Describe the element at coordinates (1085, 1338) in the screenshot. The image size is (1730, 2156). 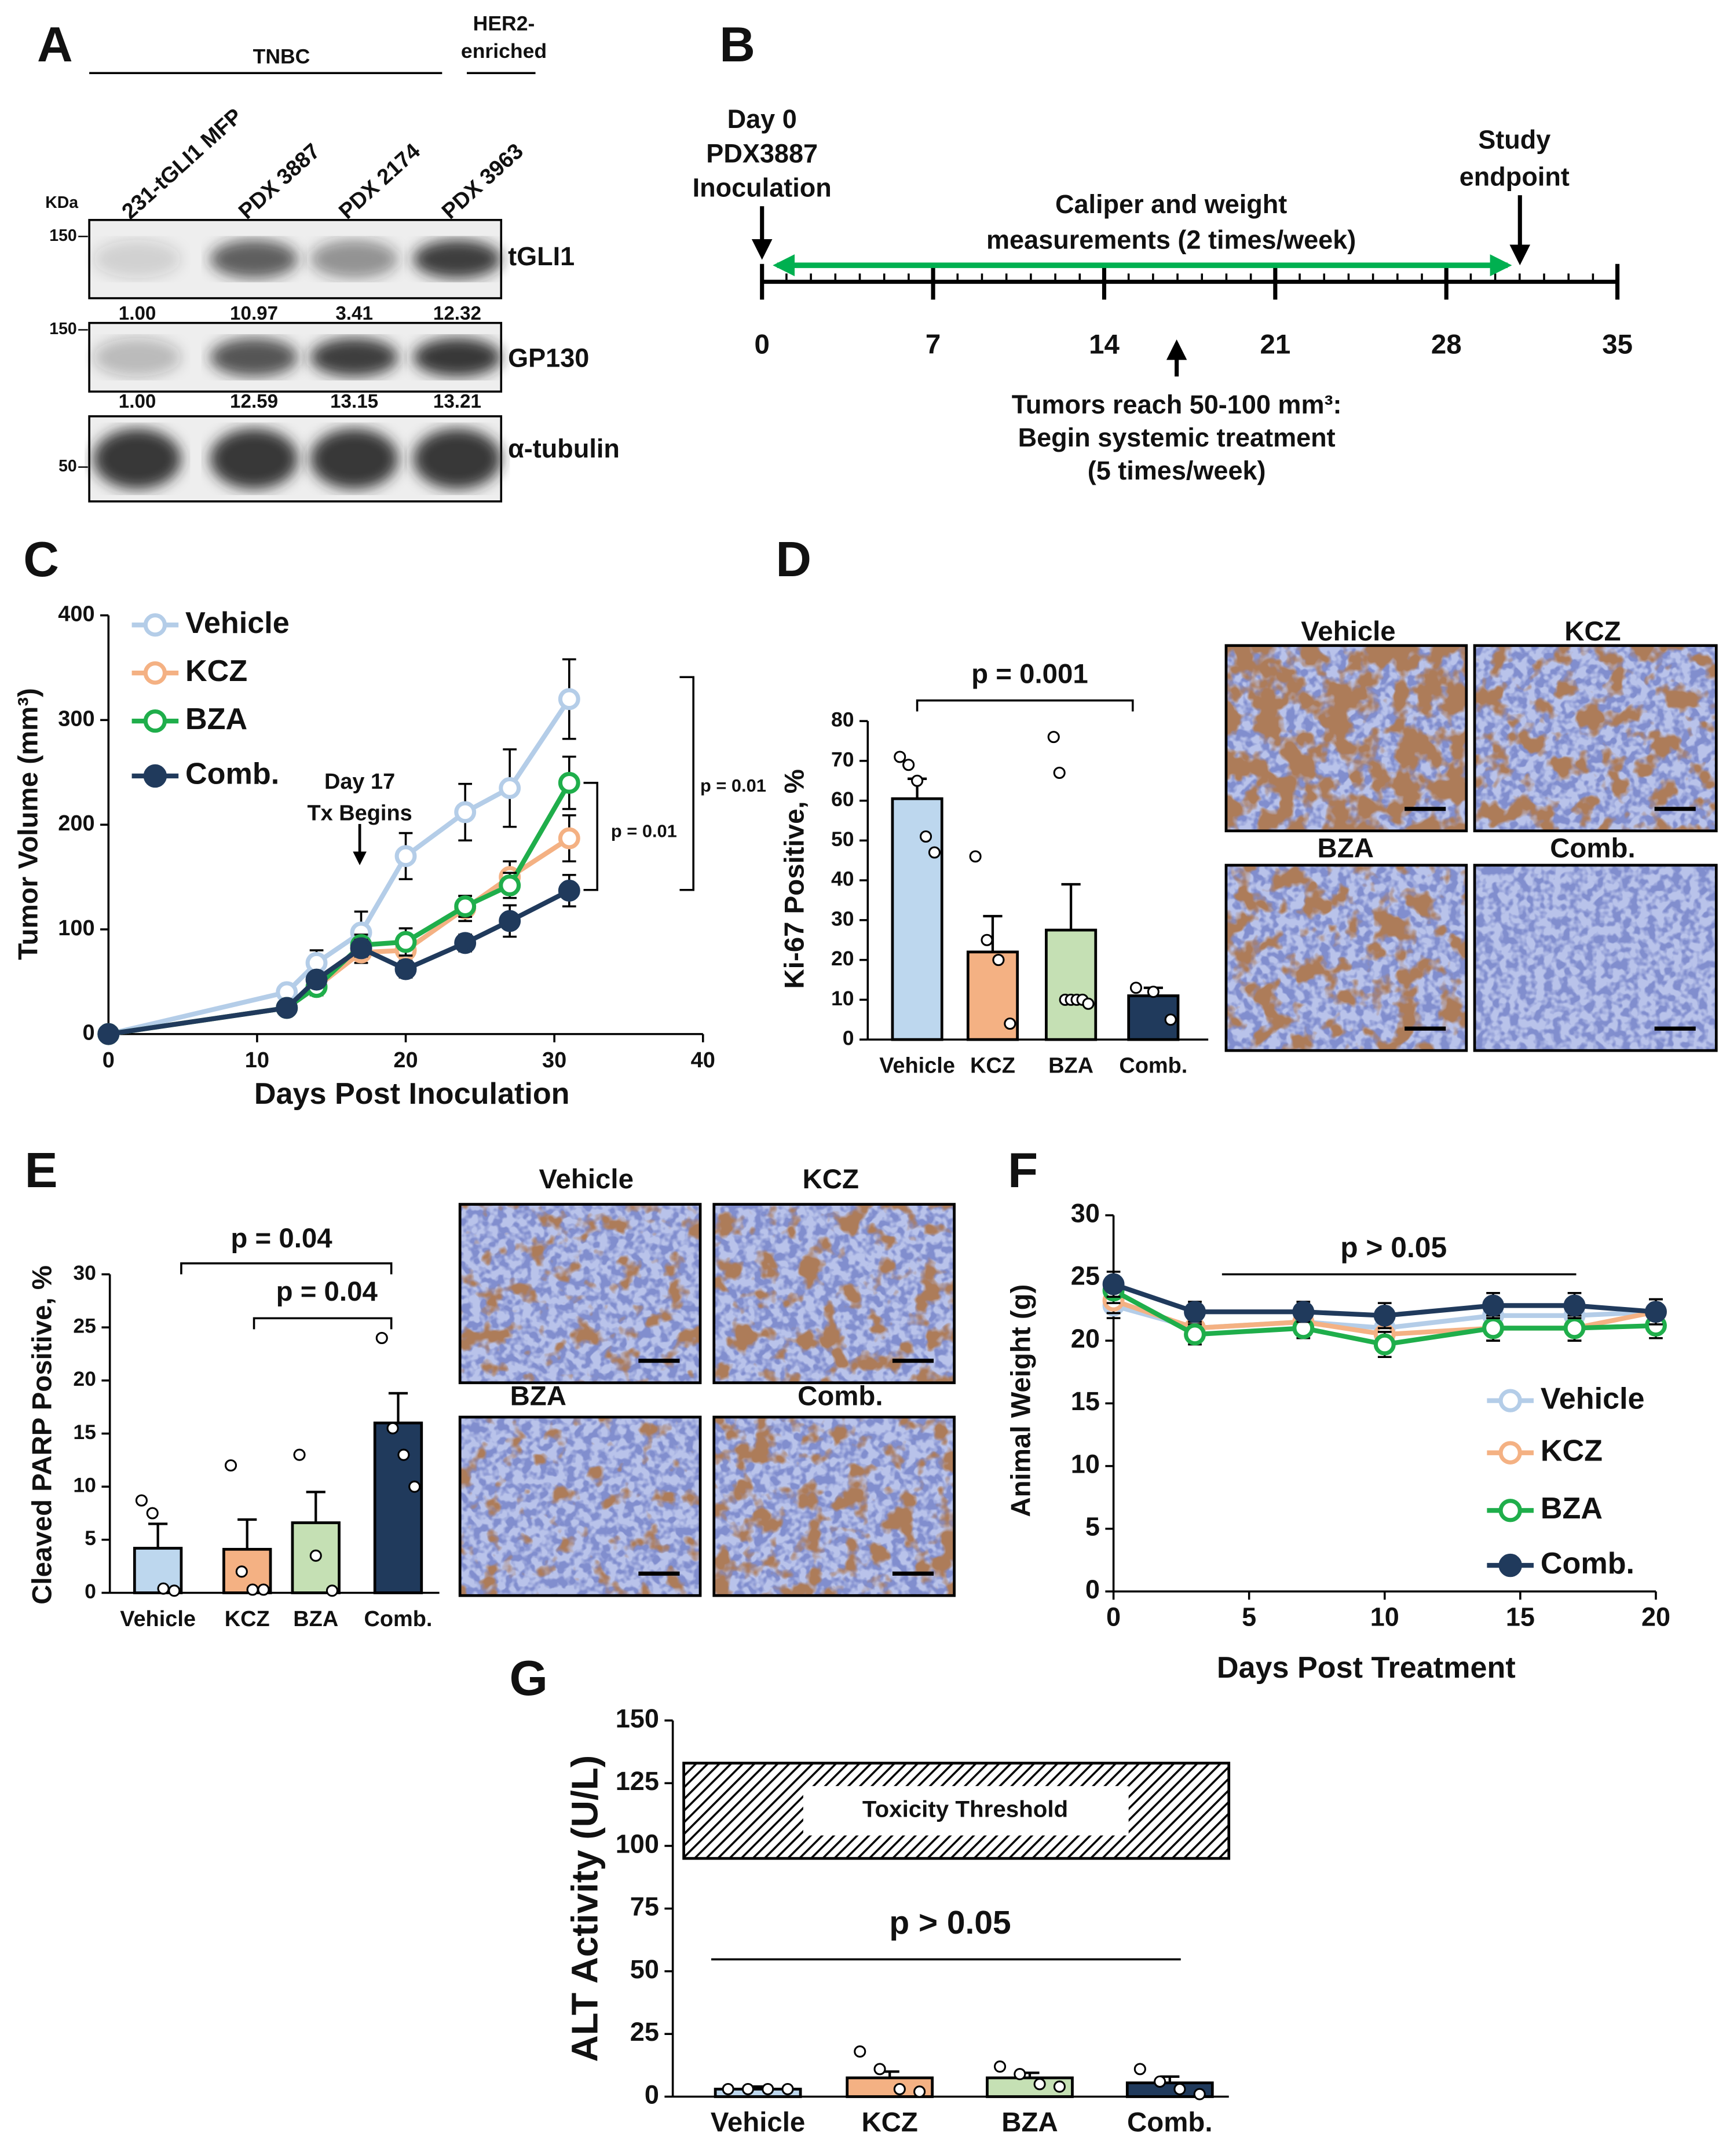
I see `y-tick-label: 20` at that location.